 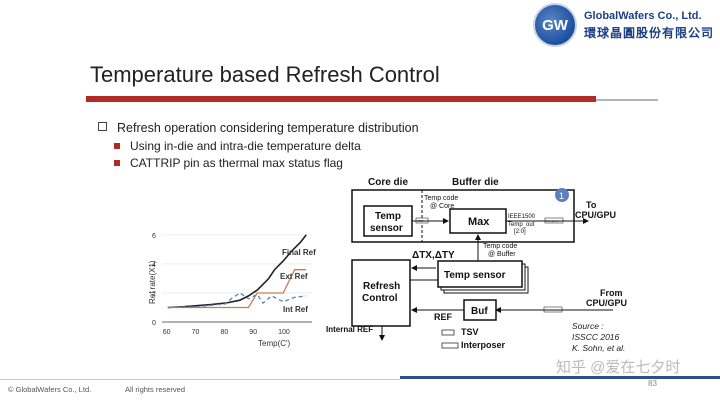 I want to click on x-tick-label: 80, so click(x=224, y=332).